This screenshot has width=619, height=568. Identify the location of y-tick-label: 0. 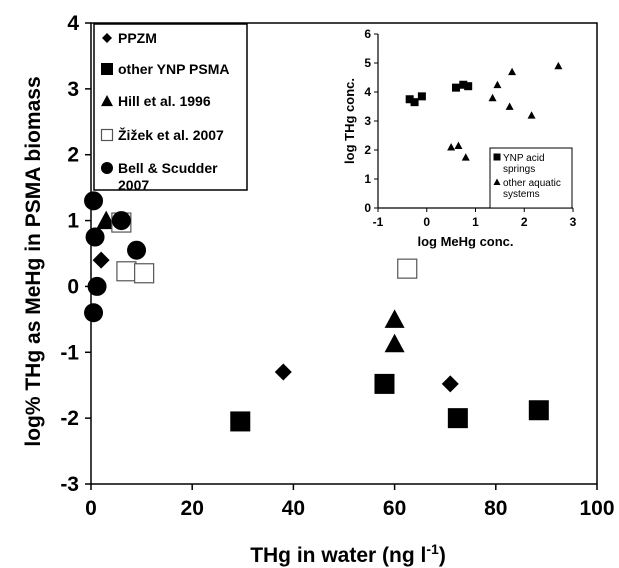
(73, 286).